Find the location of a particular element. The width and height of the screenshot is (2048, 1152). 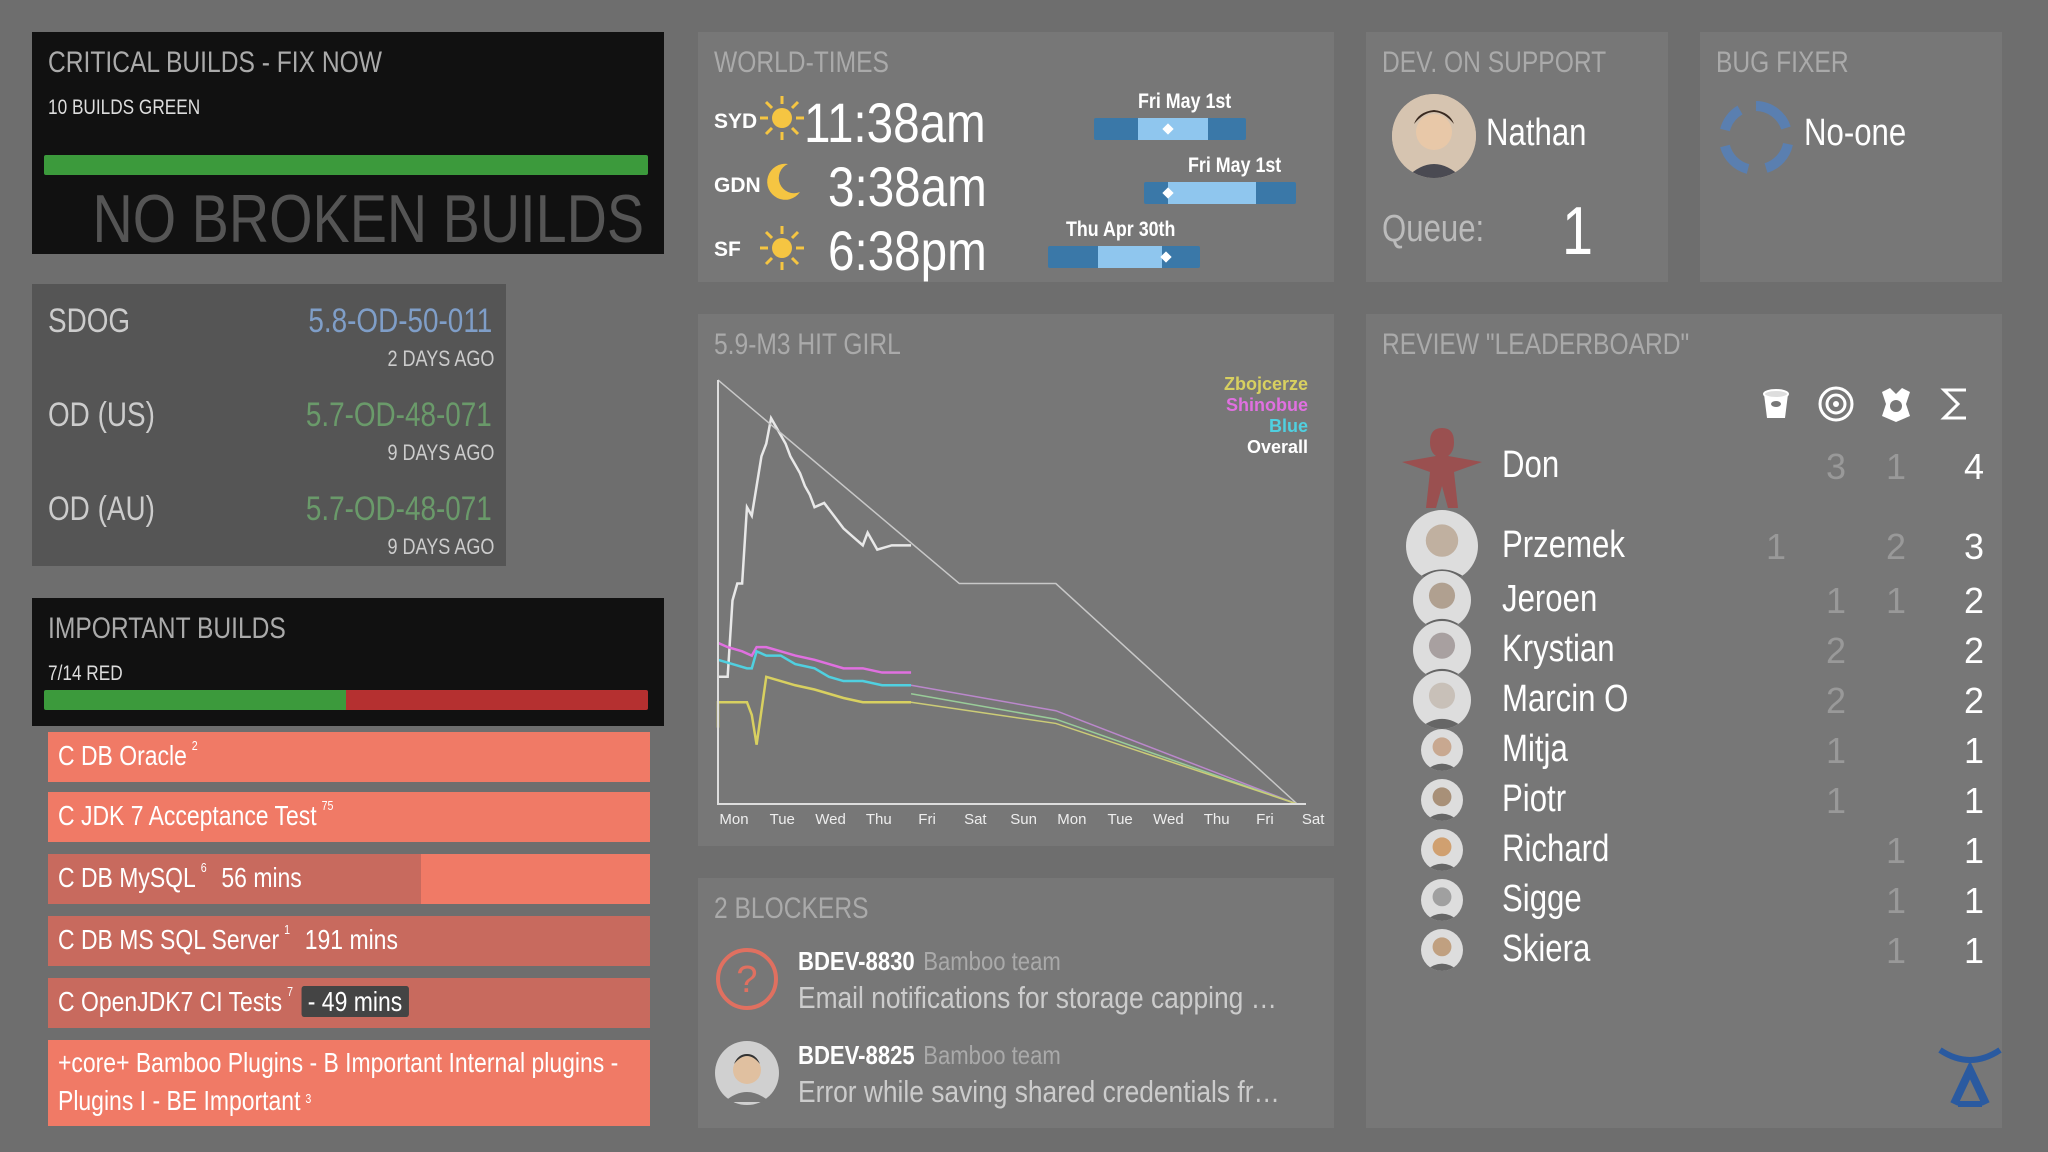

critical-builds-status: 10 BUILDS GREEN is located at coordinates (124, 107).